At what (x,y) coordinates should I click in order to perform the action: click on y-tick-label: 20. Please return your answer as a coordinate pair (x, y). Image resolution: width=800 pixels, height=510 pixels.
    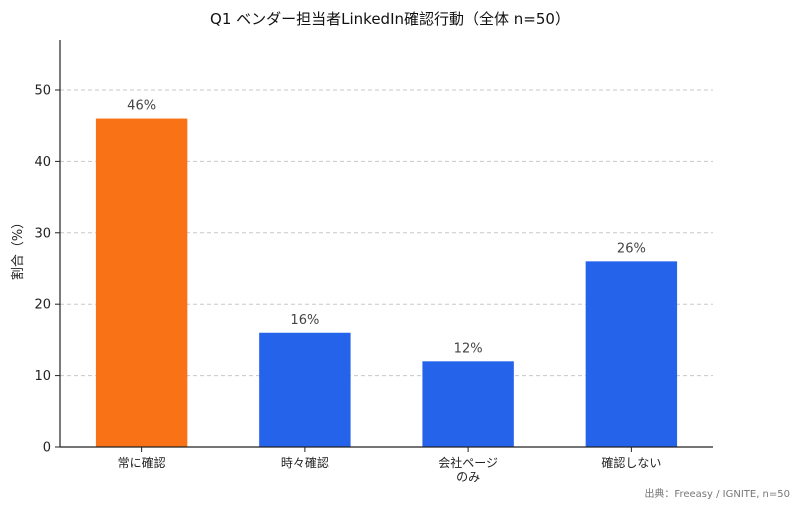
    Looking at the image, I should click on (42, 305).